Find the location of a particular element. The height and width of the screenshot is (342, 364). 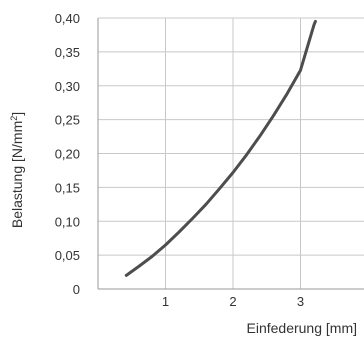

y-axis-title-main: Belastung [N/mm is located at coordinates (17, 174).